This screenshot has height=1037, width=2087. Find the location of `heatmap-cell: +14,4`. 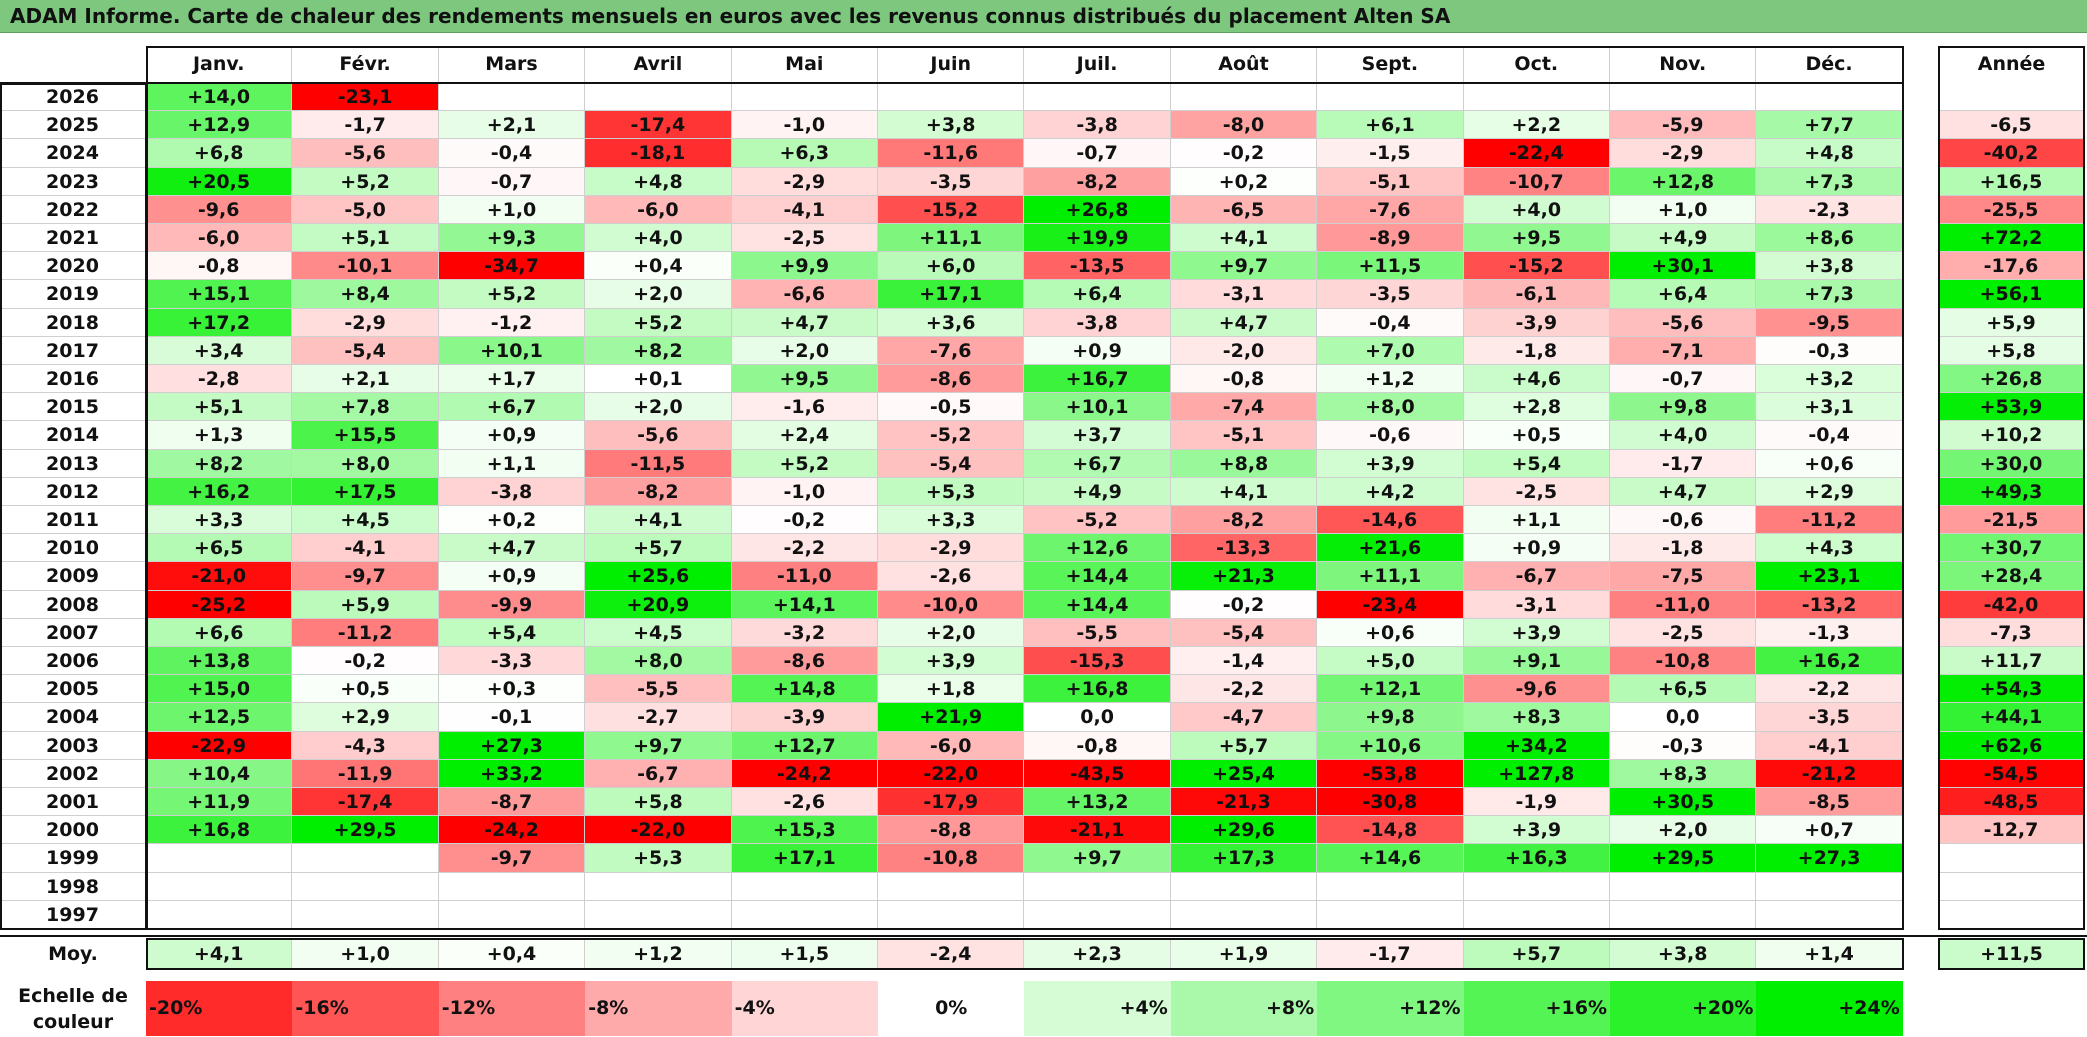

heatmap-cell: +14,4 is located at coordinates (1097, 604).